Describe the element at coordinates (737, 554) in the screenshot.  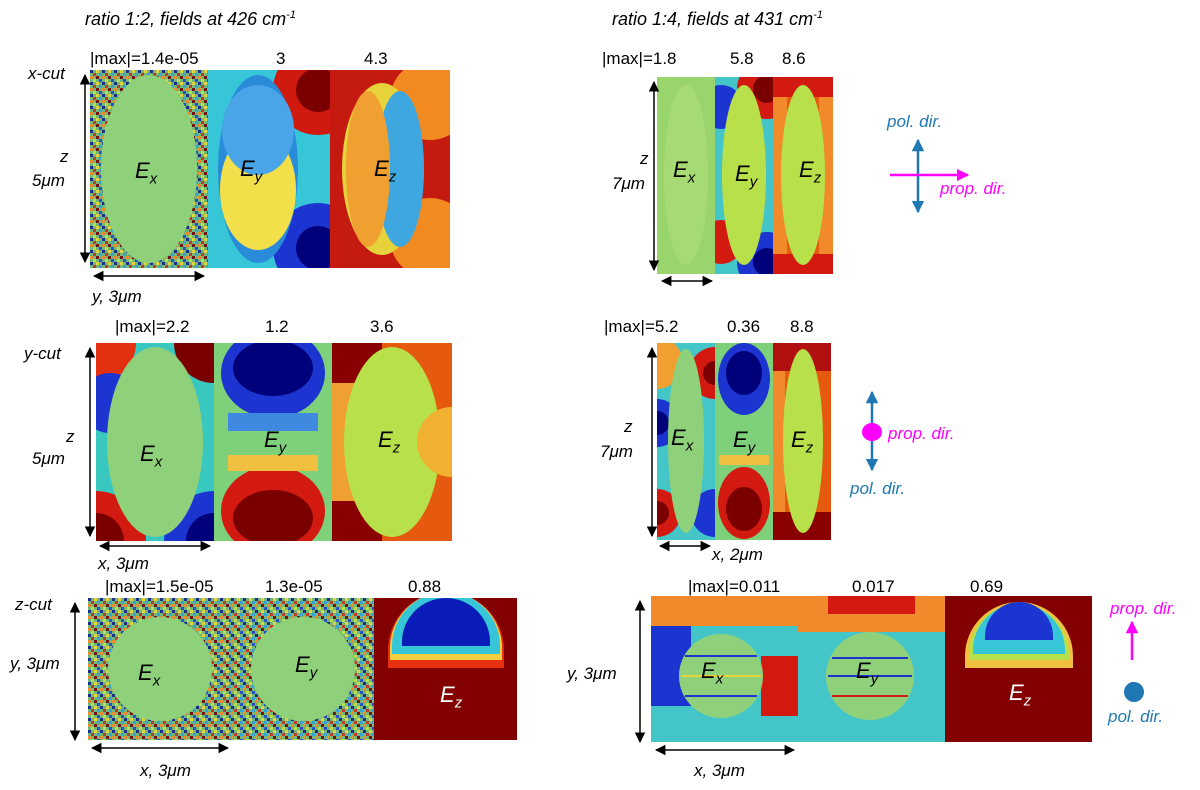
I see `right-row2-hlabel: x, 2μm` at that location.